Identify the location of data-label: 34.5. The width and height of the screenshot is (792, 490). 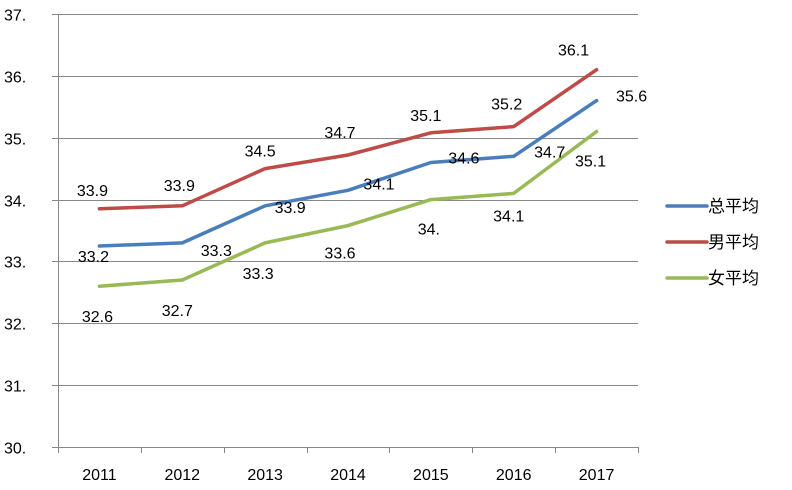
(260, 152).